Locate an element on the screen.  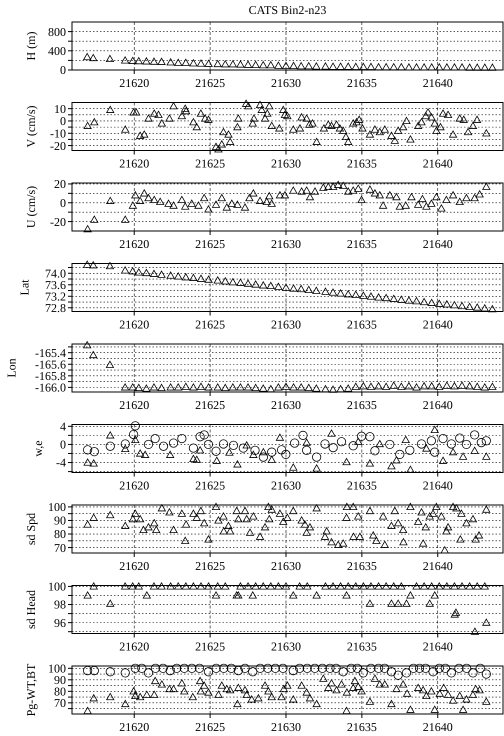
y-axis-title: U (cm/s) is located at coordinates (31, 207).